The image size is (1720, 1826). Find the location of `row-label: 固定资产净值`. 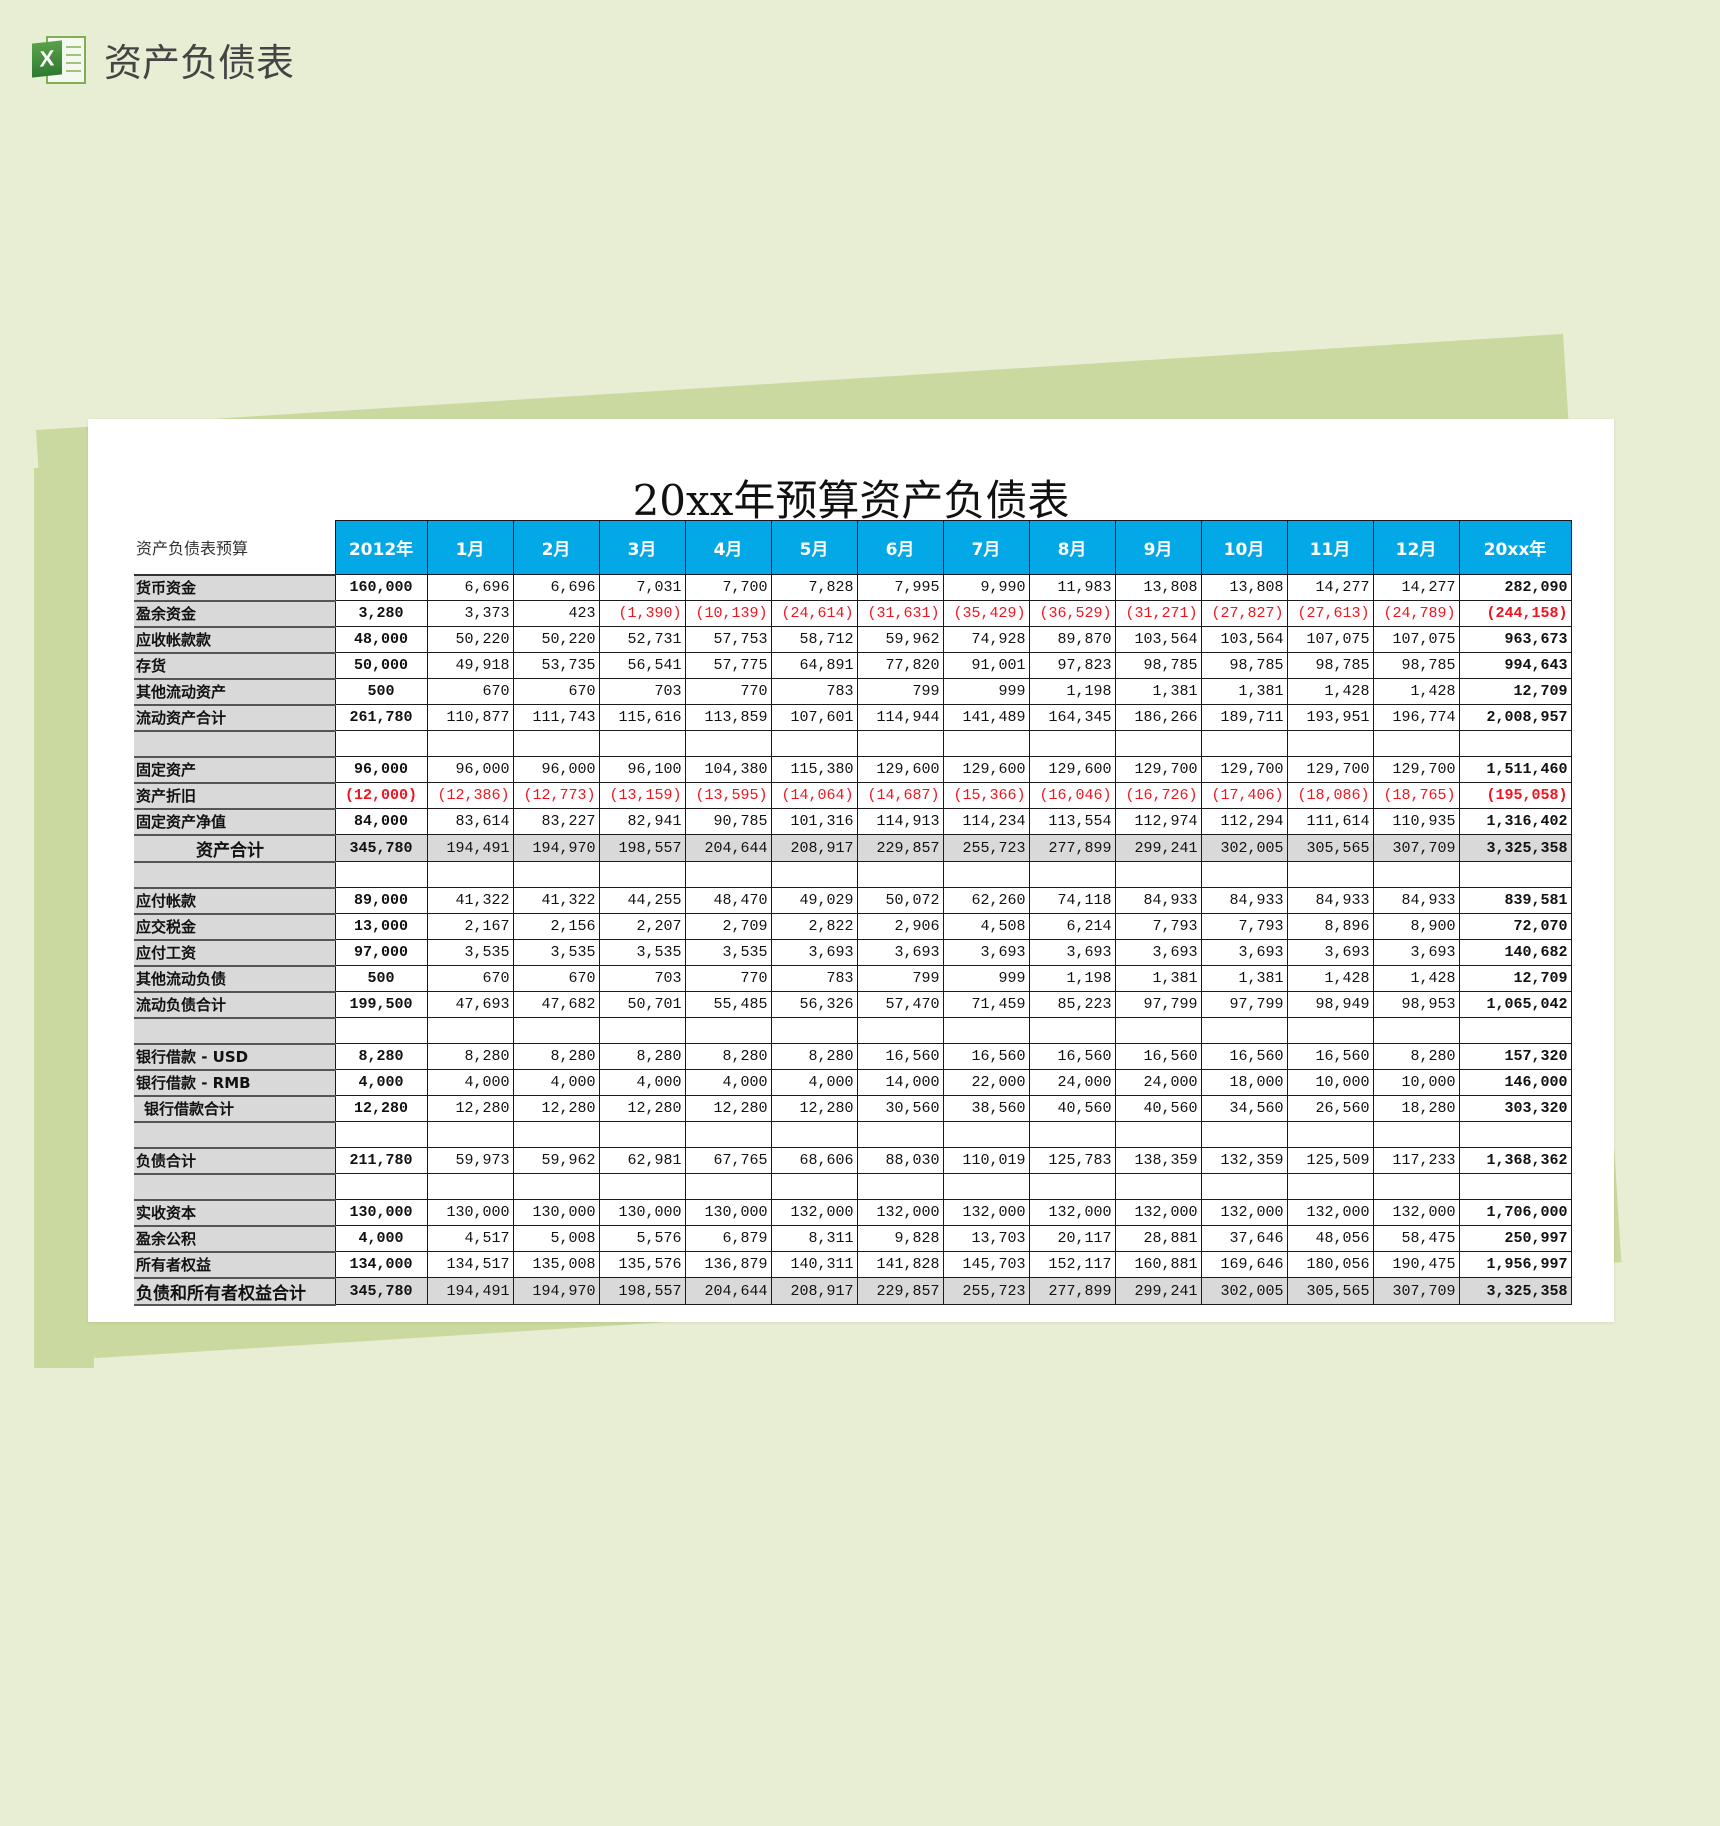

row-label: 固定资产净值 is located at coordinates (235, 822).